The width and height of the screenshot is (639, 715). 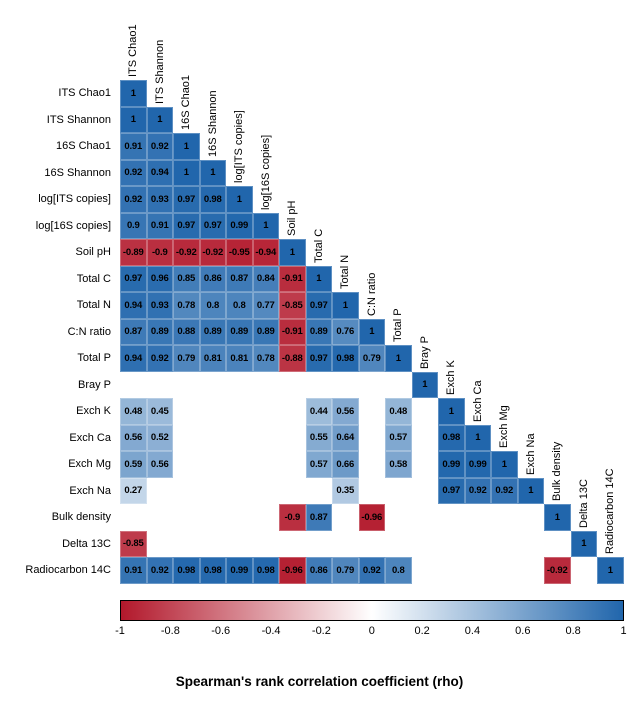 What do you see at coordinates (318, 411) in the screenshot?
I see `heatmap-cell: 0.44` at bounding box center [318, 411].